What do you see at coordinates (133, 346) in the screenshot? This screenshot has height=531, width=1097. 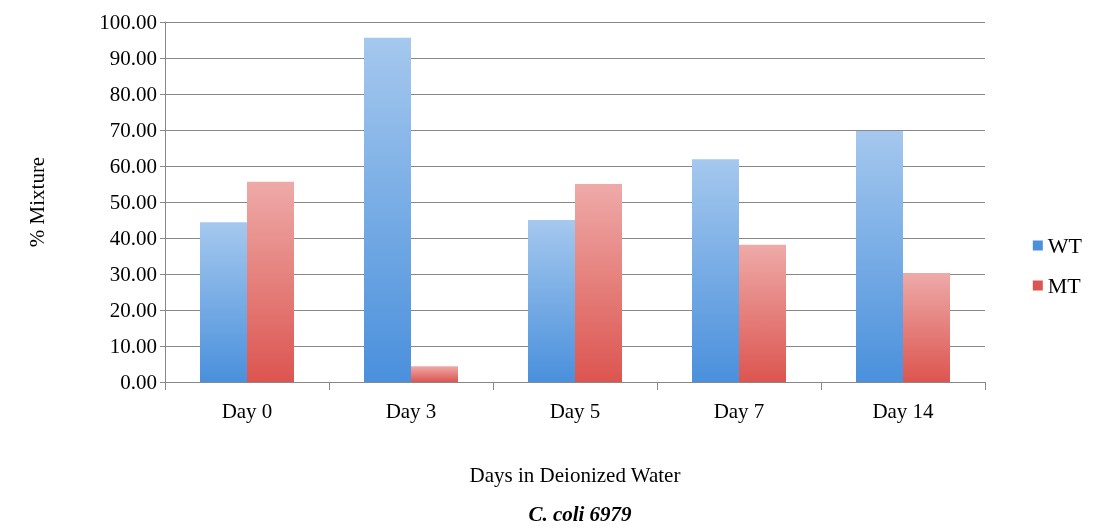 I see `y-tick-label: 10.00` at bounding box center [133, 346].